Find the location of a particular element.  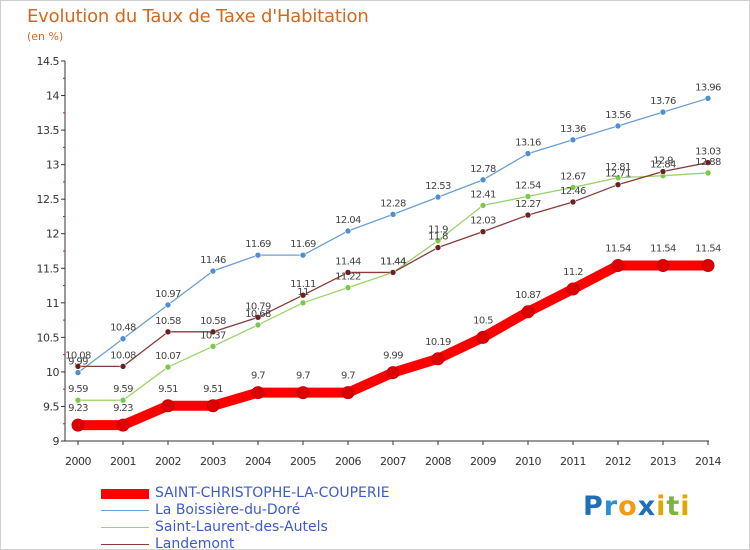

data-label: 10.48 is located at coordinates (123, 328).